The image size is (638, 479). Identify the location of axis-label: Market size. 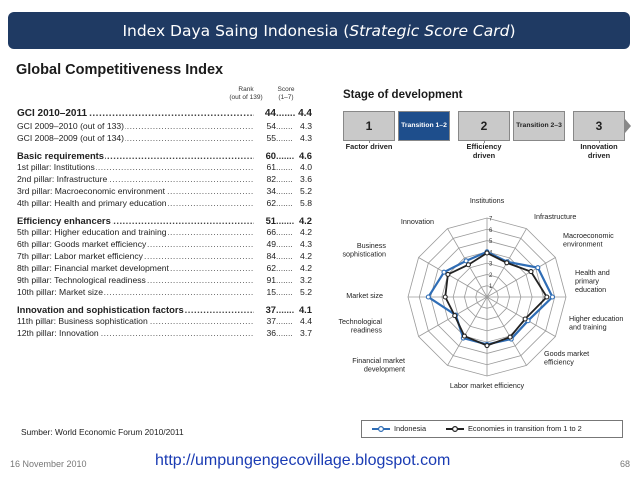
(364, 295).